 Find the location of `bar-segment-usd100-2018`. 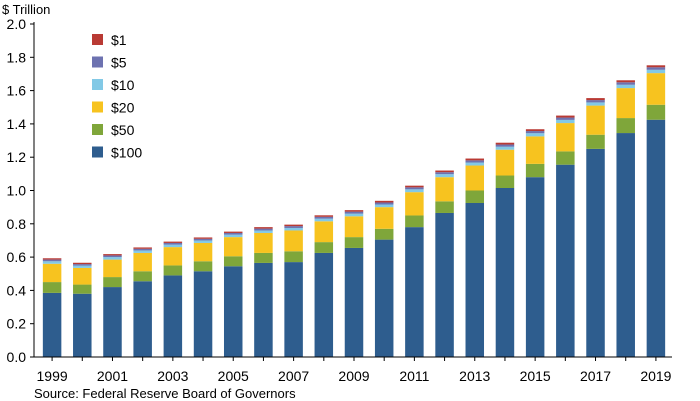

bar-segment-usd100-2018 is located at coordinates (625, 245).